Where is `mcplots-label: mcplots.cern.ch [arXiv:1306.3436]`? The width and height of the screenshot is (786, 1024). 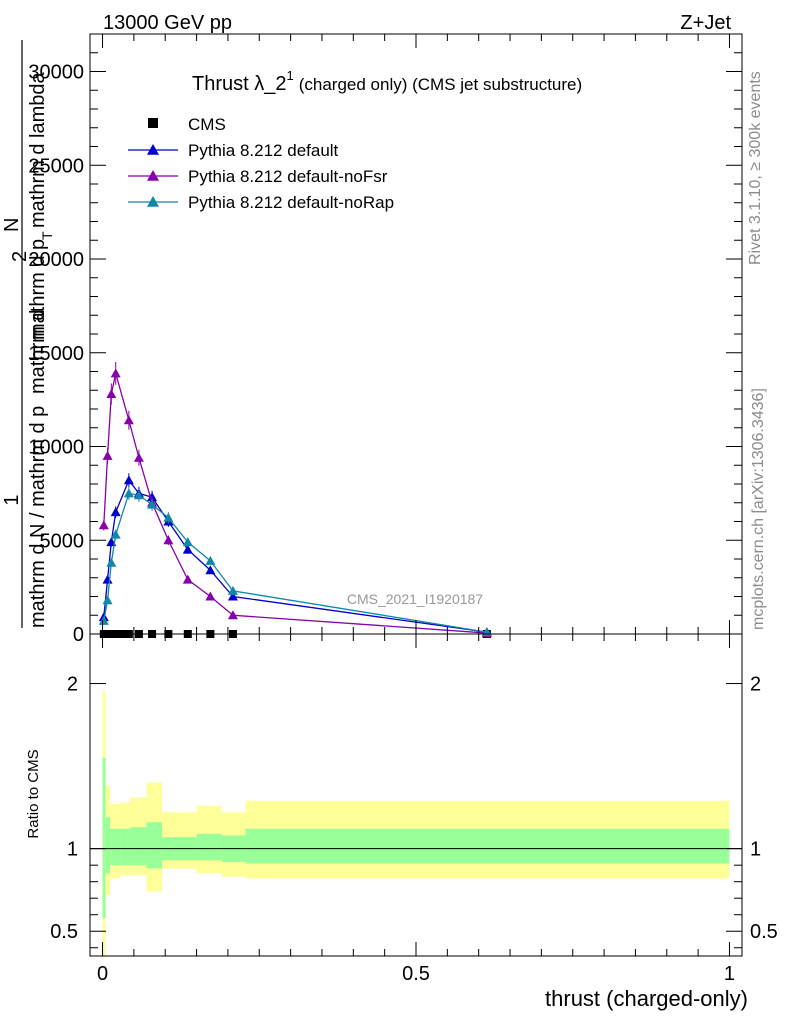
mcplots-label: mcplots.cern.ch [arXiv:1306.3436] is located at coordinates (758, 509).